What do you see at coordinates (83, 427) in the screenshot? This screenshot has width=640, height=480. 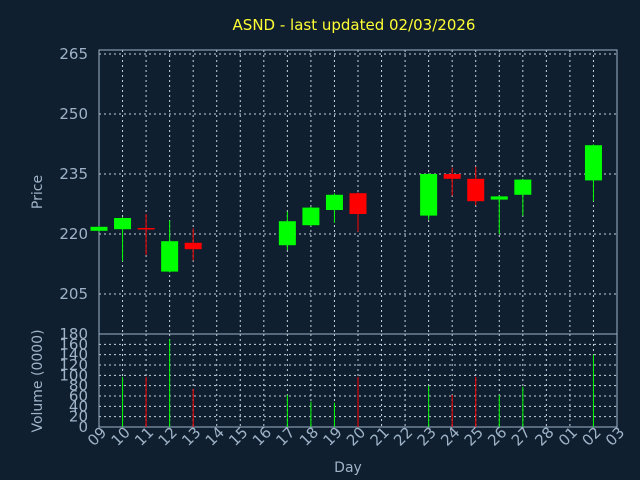 I see `volume-tick-label: 0` at bounding box center [83, 427].